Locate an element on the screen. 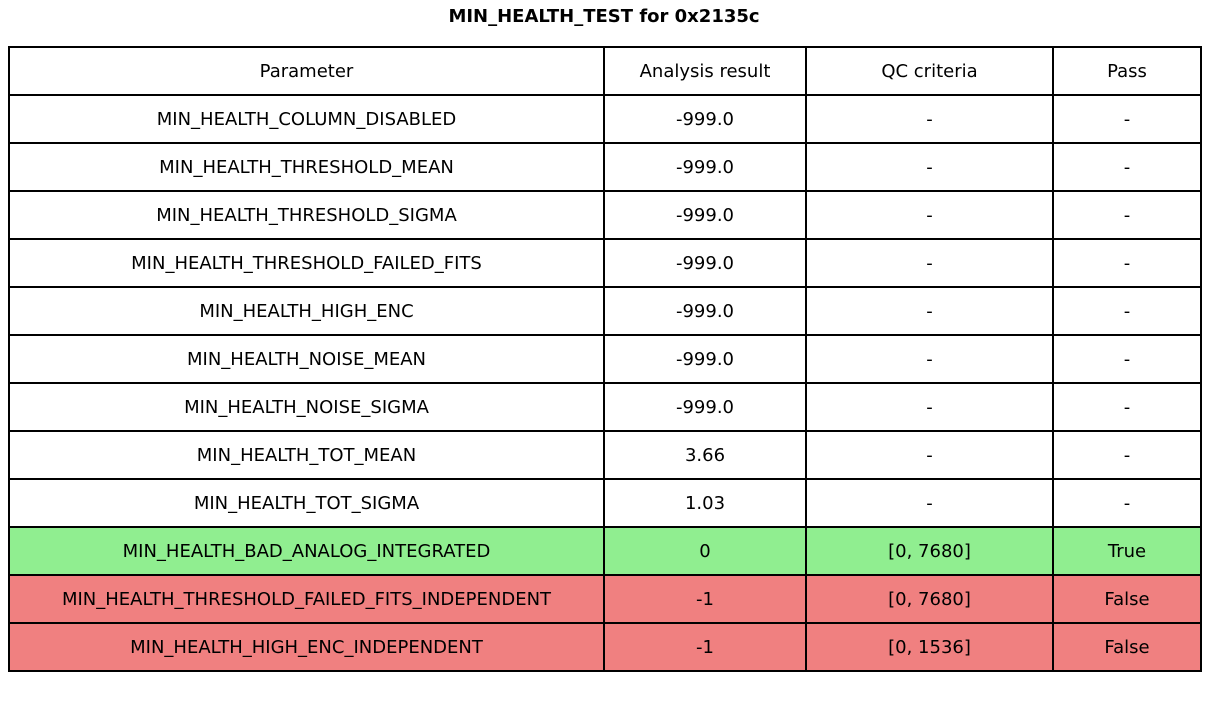  table-row: MIN_HEALTH_NOISE_SIGMA -999.0 - - is located at coordinates (605, 407).